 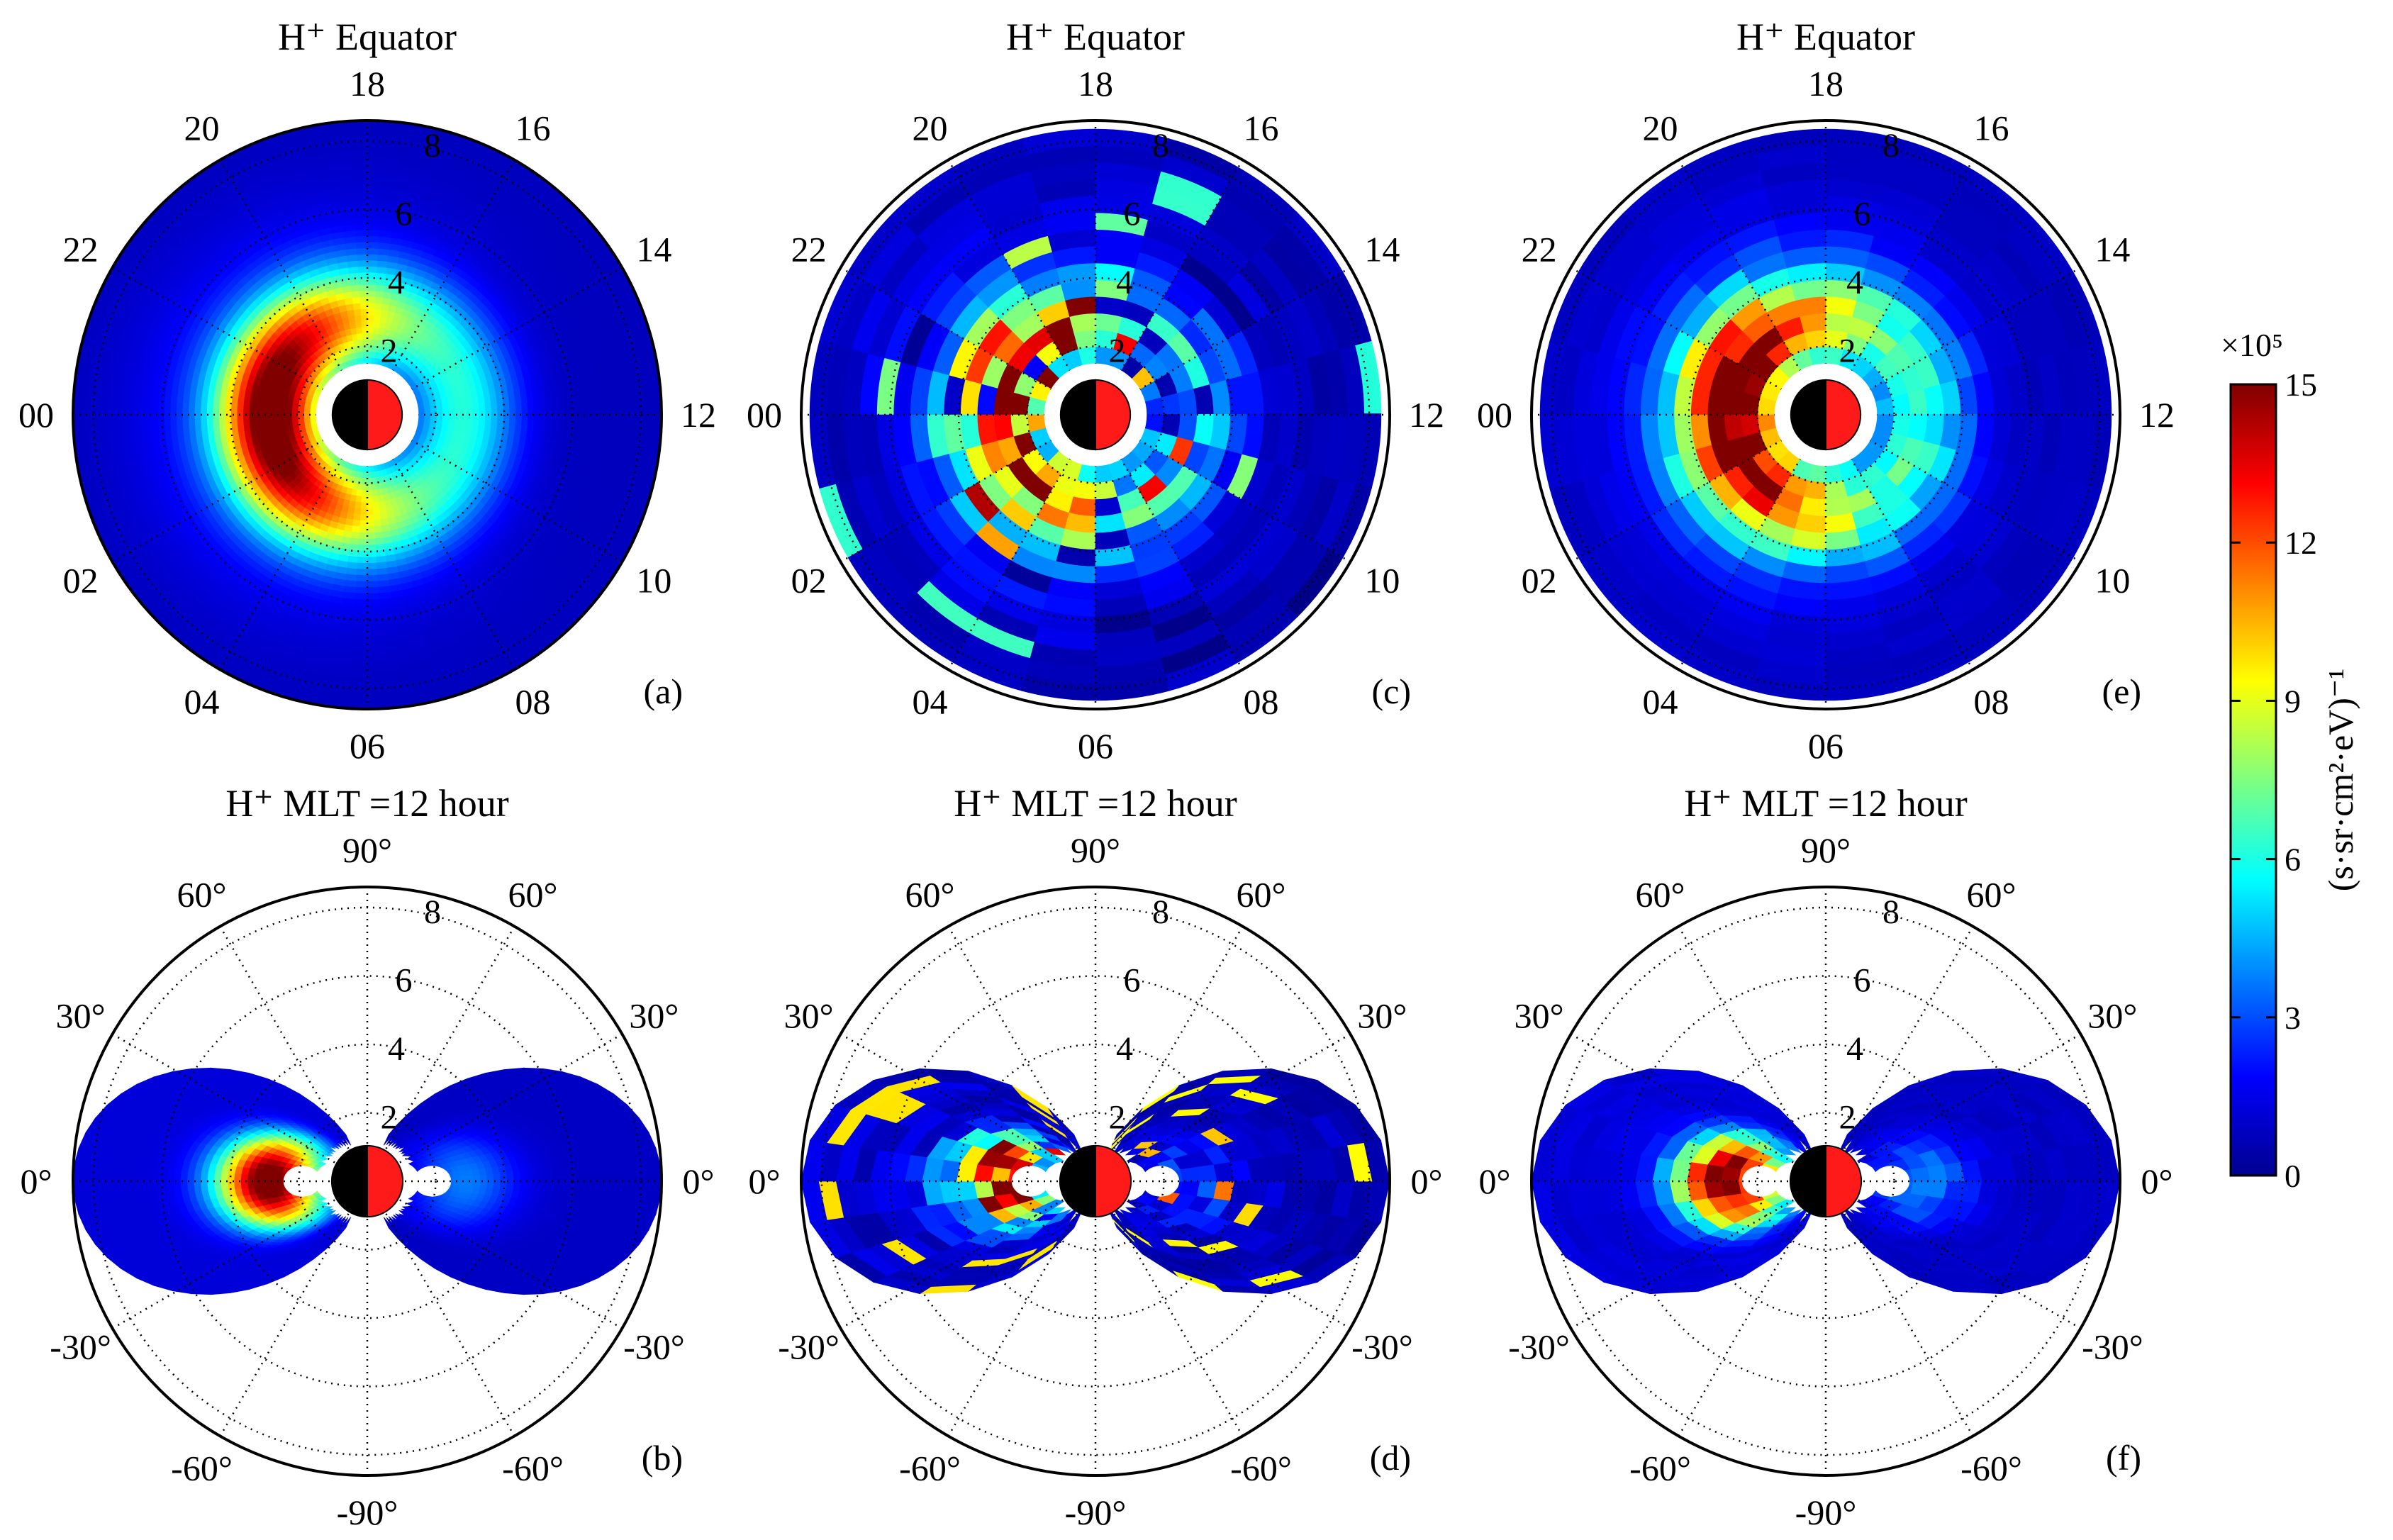 I want to click on angle-tick-label: 08, so click(x=533, y=701).